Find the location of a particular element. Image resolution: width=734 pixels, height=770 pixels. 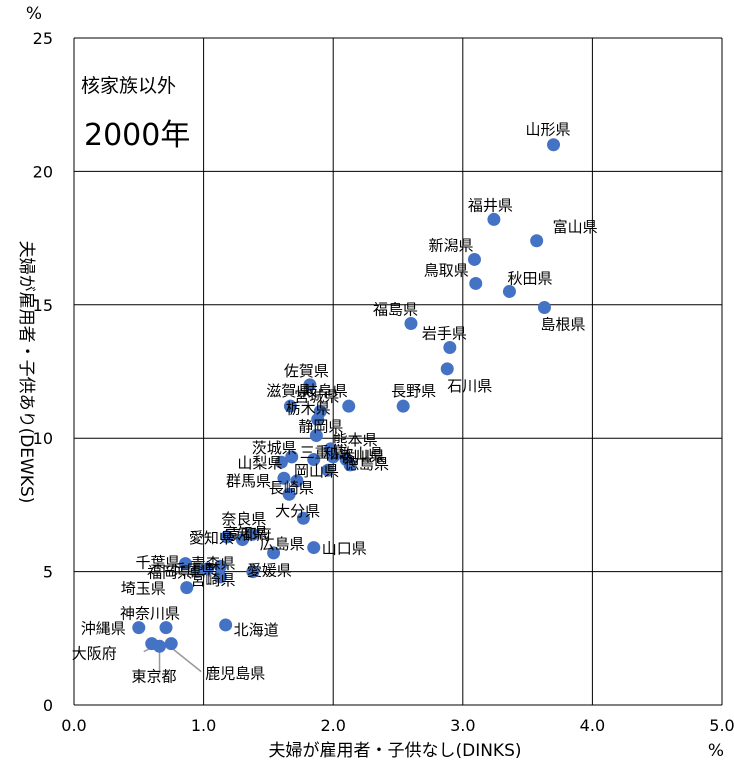

y-tick-label: 20 is located at coordinates (43, 171).